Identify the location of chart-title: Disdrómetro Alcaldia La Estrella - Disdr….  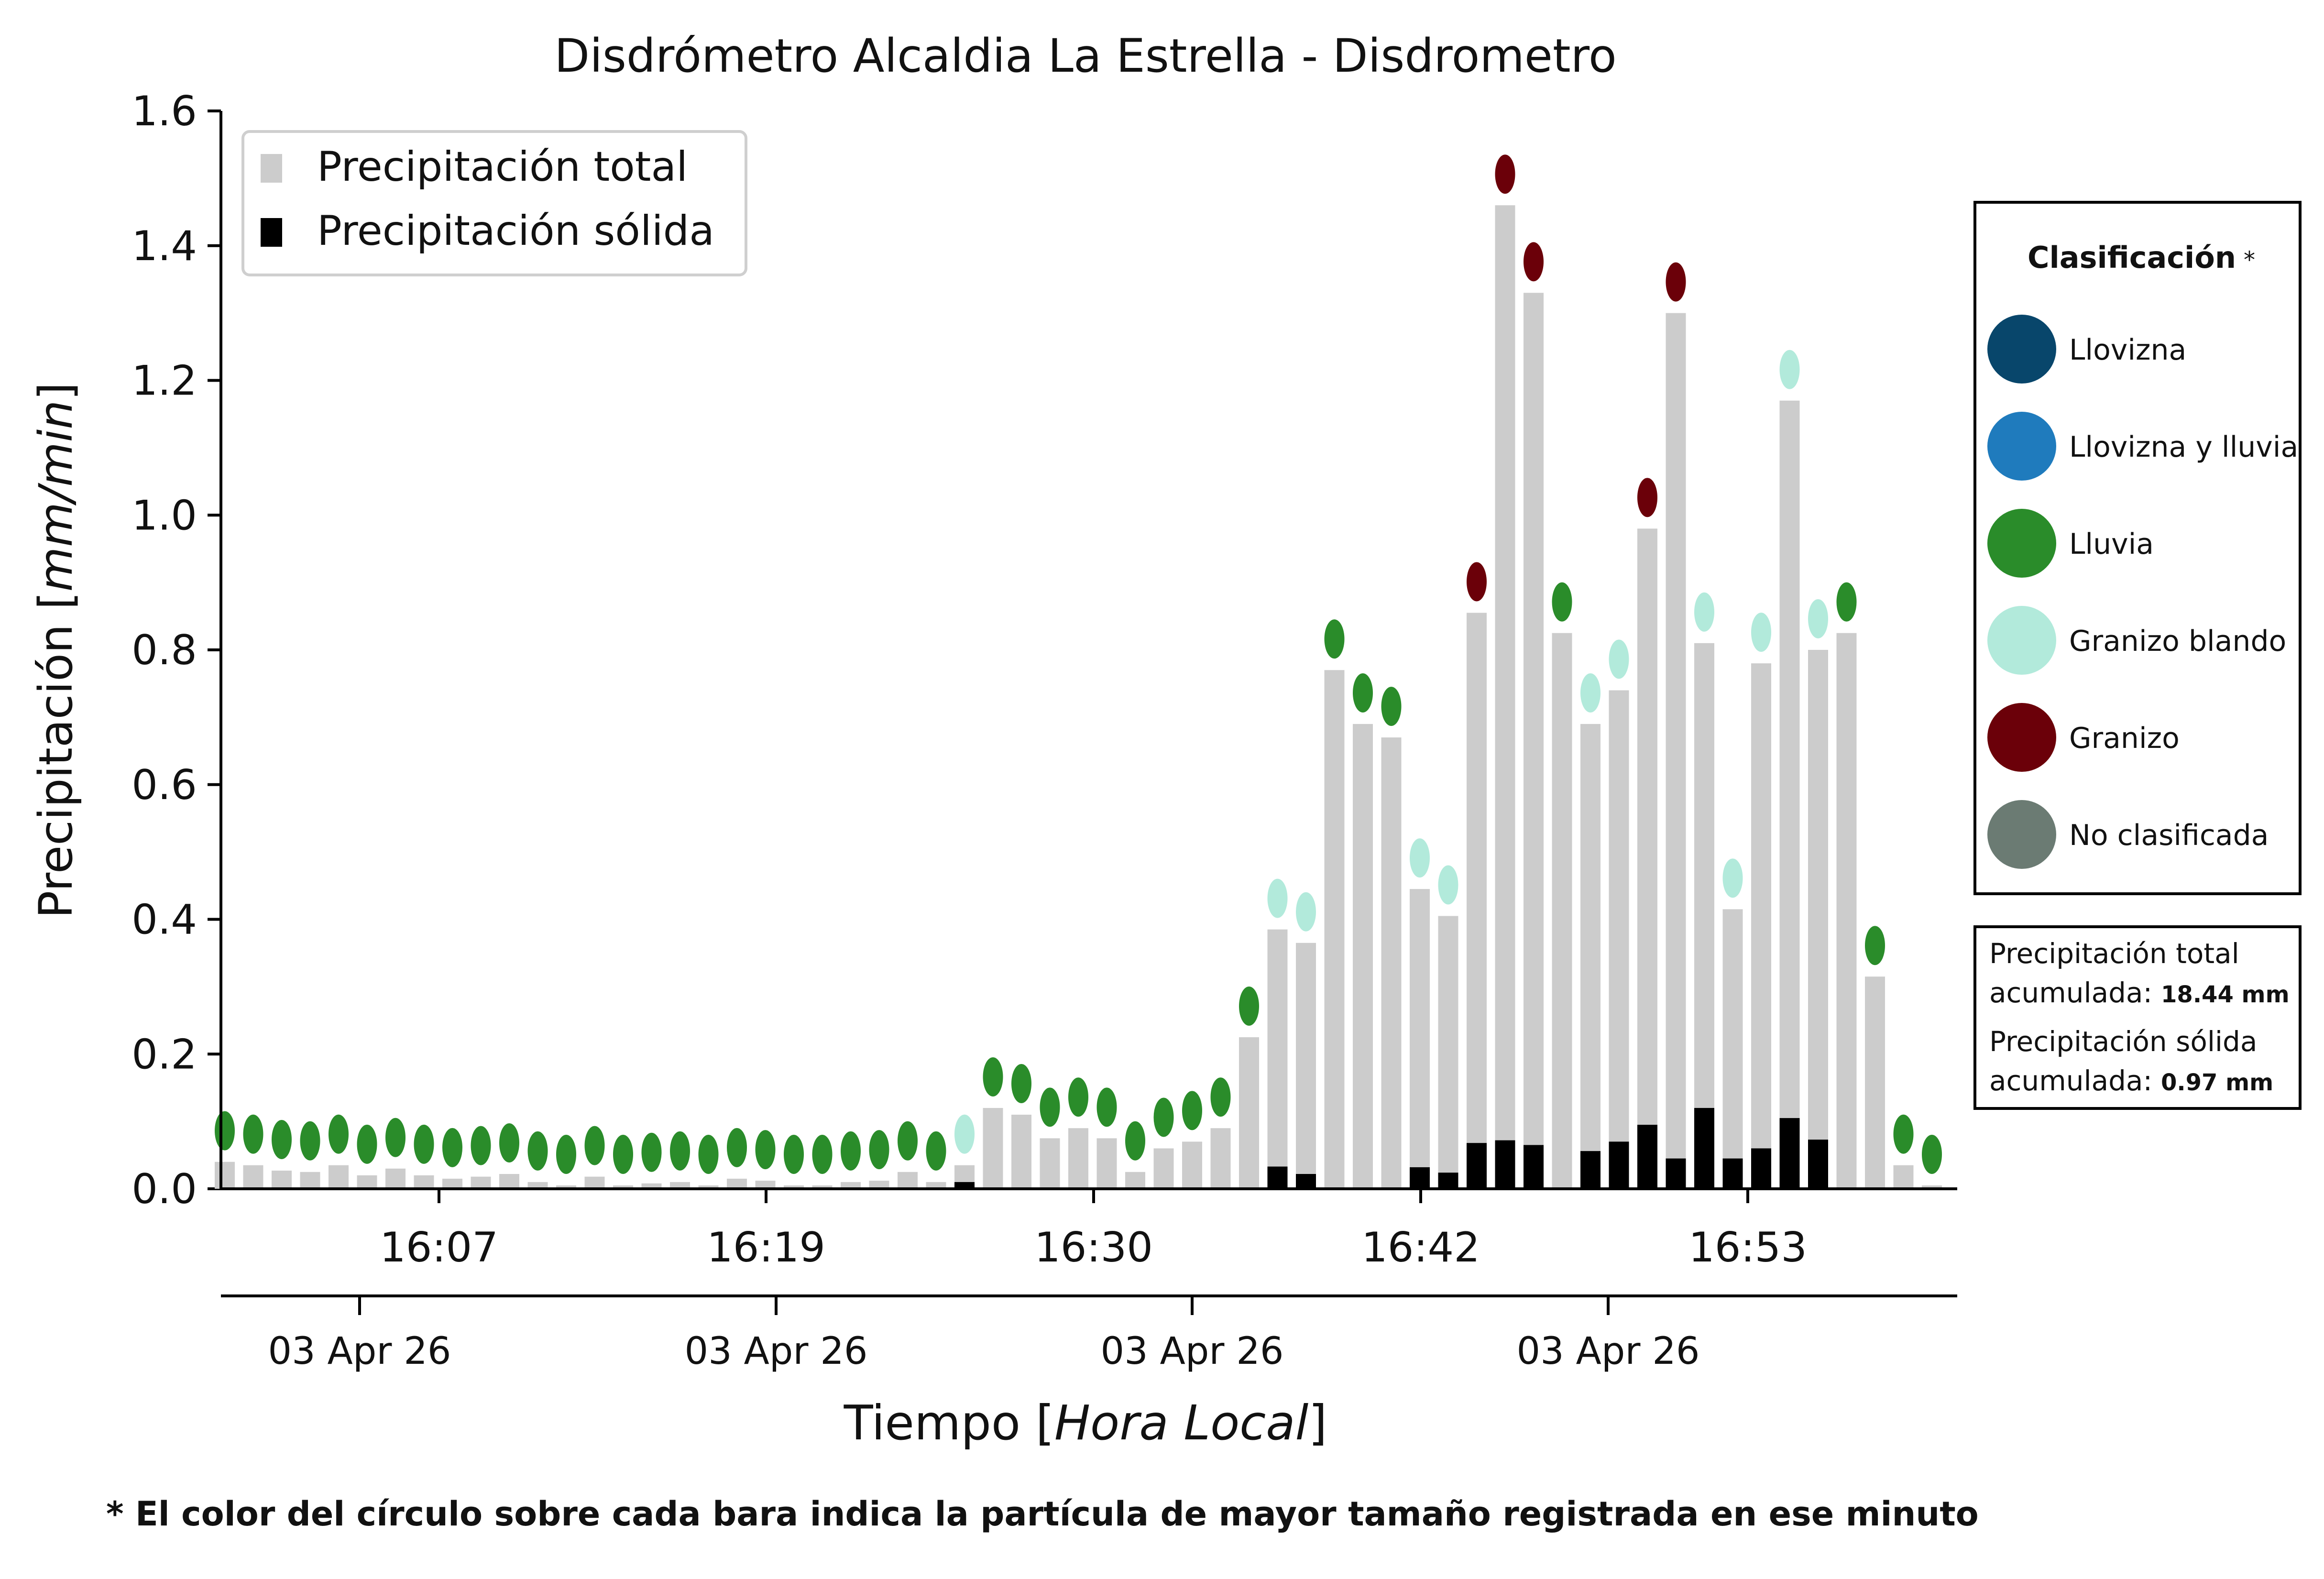
(1085, 56).